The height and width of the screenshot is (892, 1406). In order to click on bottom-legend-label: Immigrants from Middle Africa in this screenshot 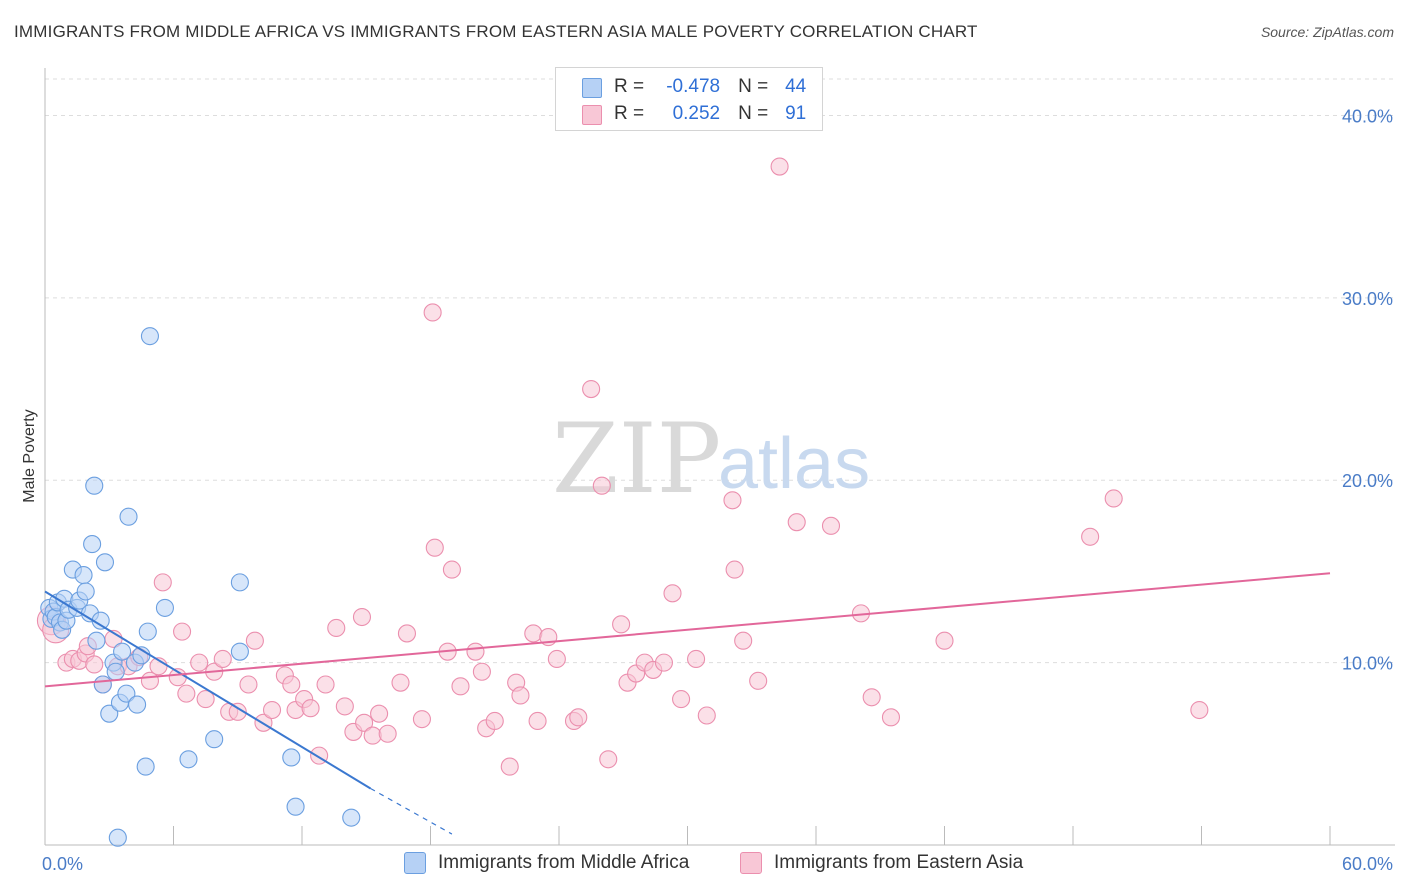, I will do `click(564, 862)`.